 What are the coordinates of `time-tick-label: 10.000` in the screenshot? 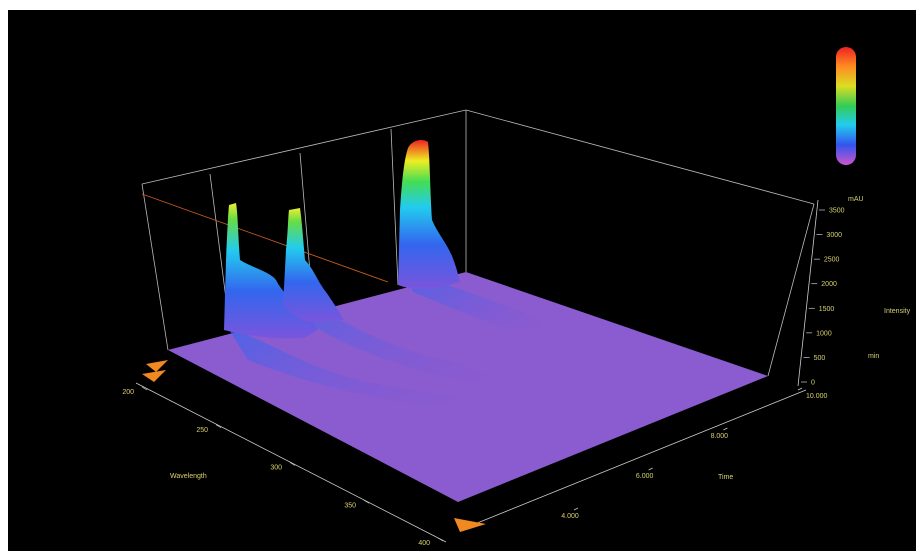 It's located at (817, 396).